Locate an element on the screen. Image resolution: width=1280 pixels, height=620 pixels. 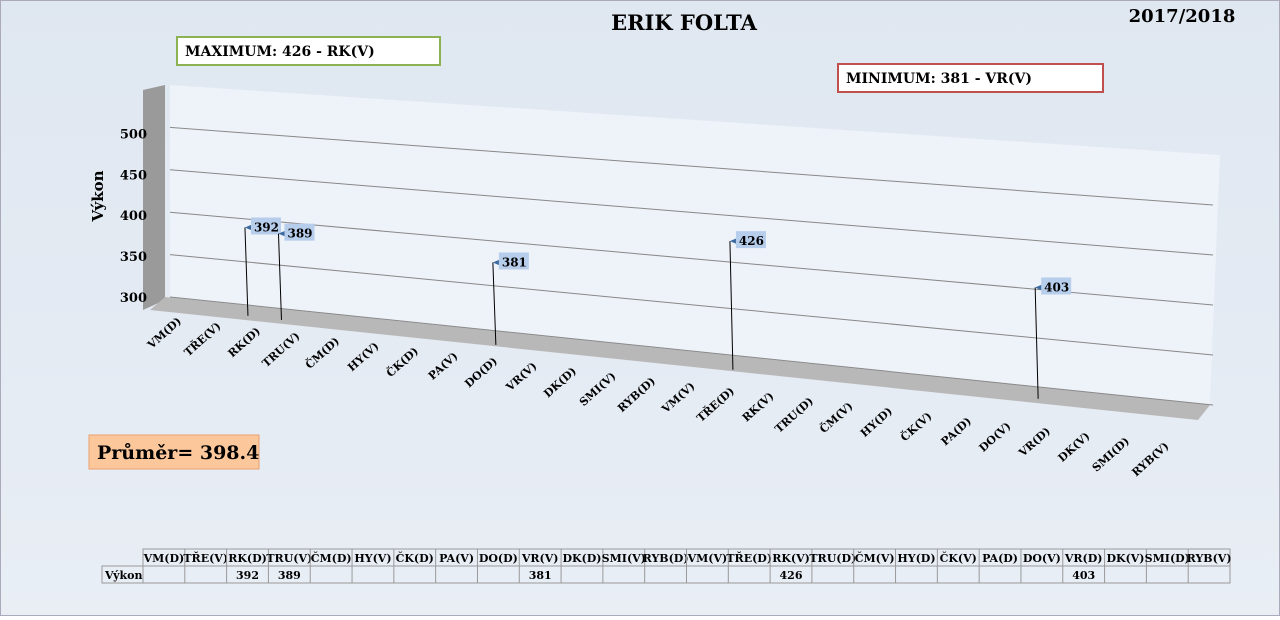
value-label: 403 is located at coordinates (1056, 287).